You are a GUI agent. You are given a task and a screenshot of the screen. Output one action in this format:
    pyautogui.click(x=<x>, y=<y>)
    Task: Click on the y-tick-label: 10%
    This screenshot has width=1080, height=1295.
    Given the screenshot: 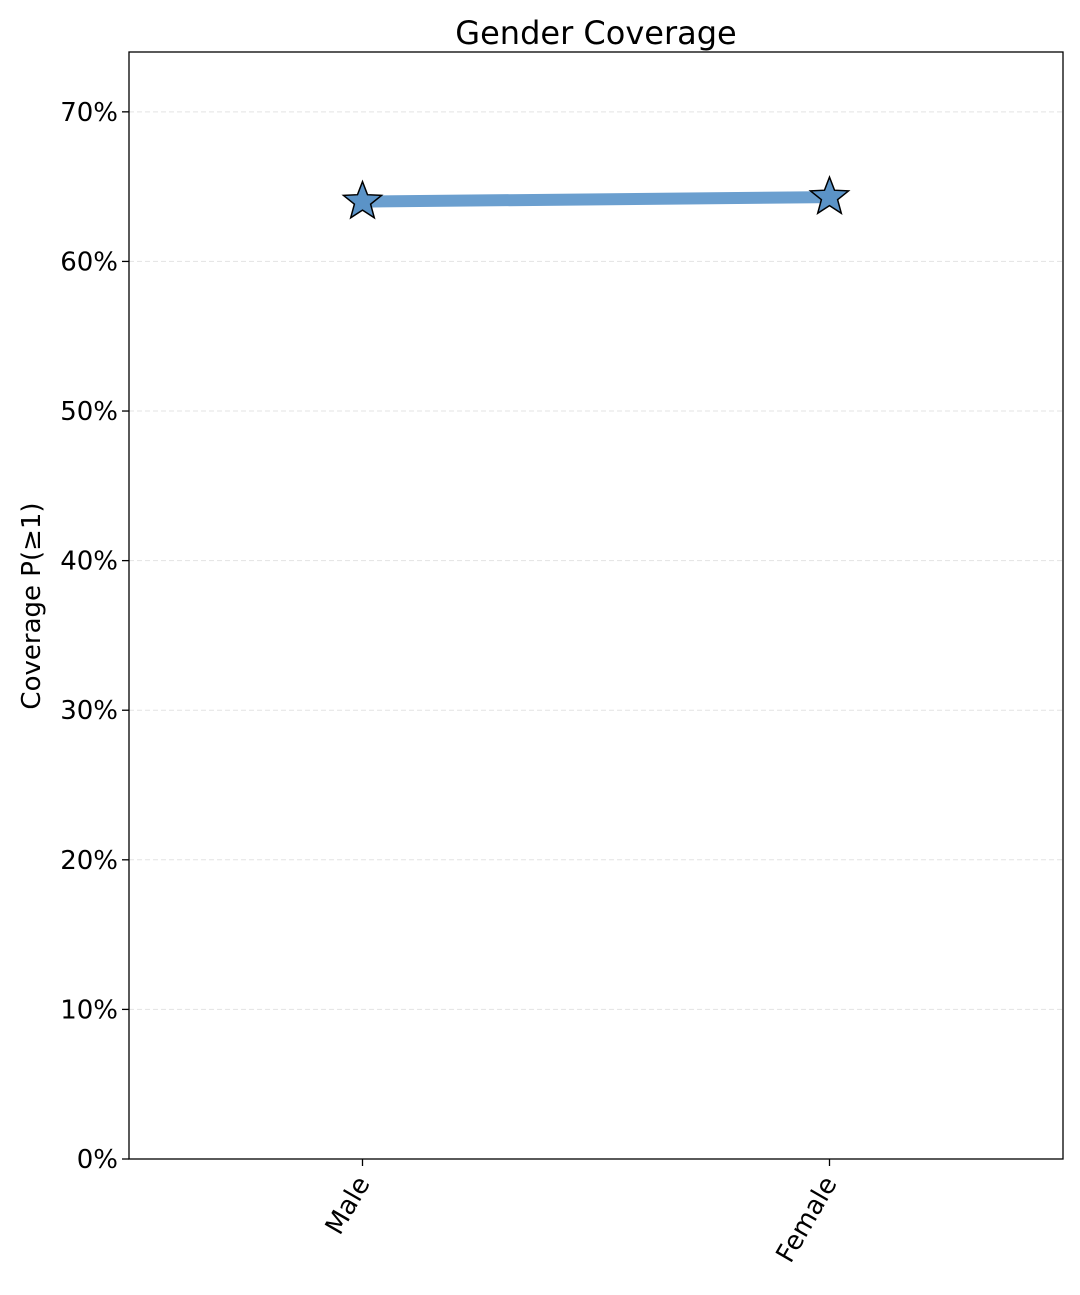 What is the action you would take?
    pyautogui.click(x=89, y=1010)
    